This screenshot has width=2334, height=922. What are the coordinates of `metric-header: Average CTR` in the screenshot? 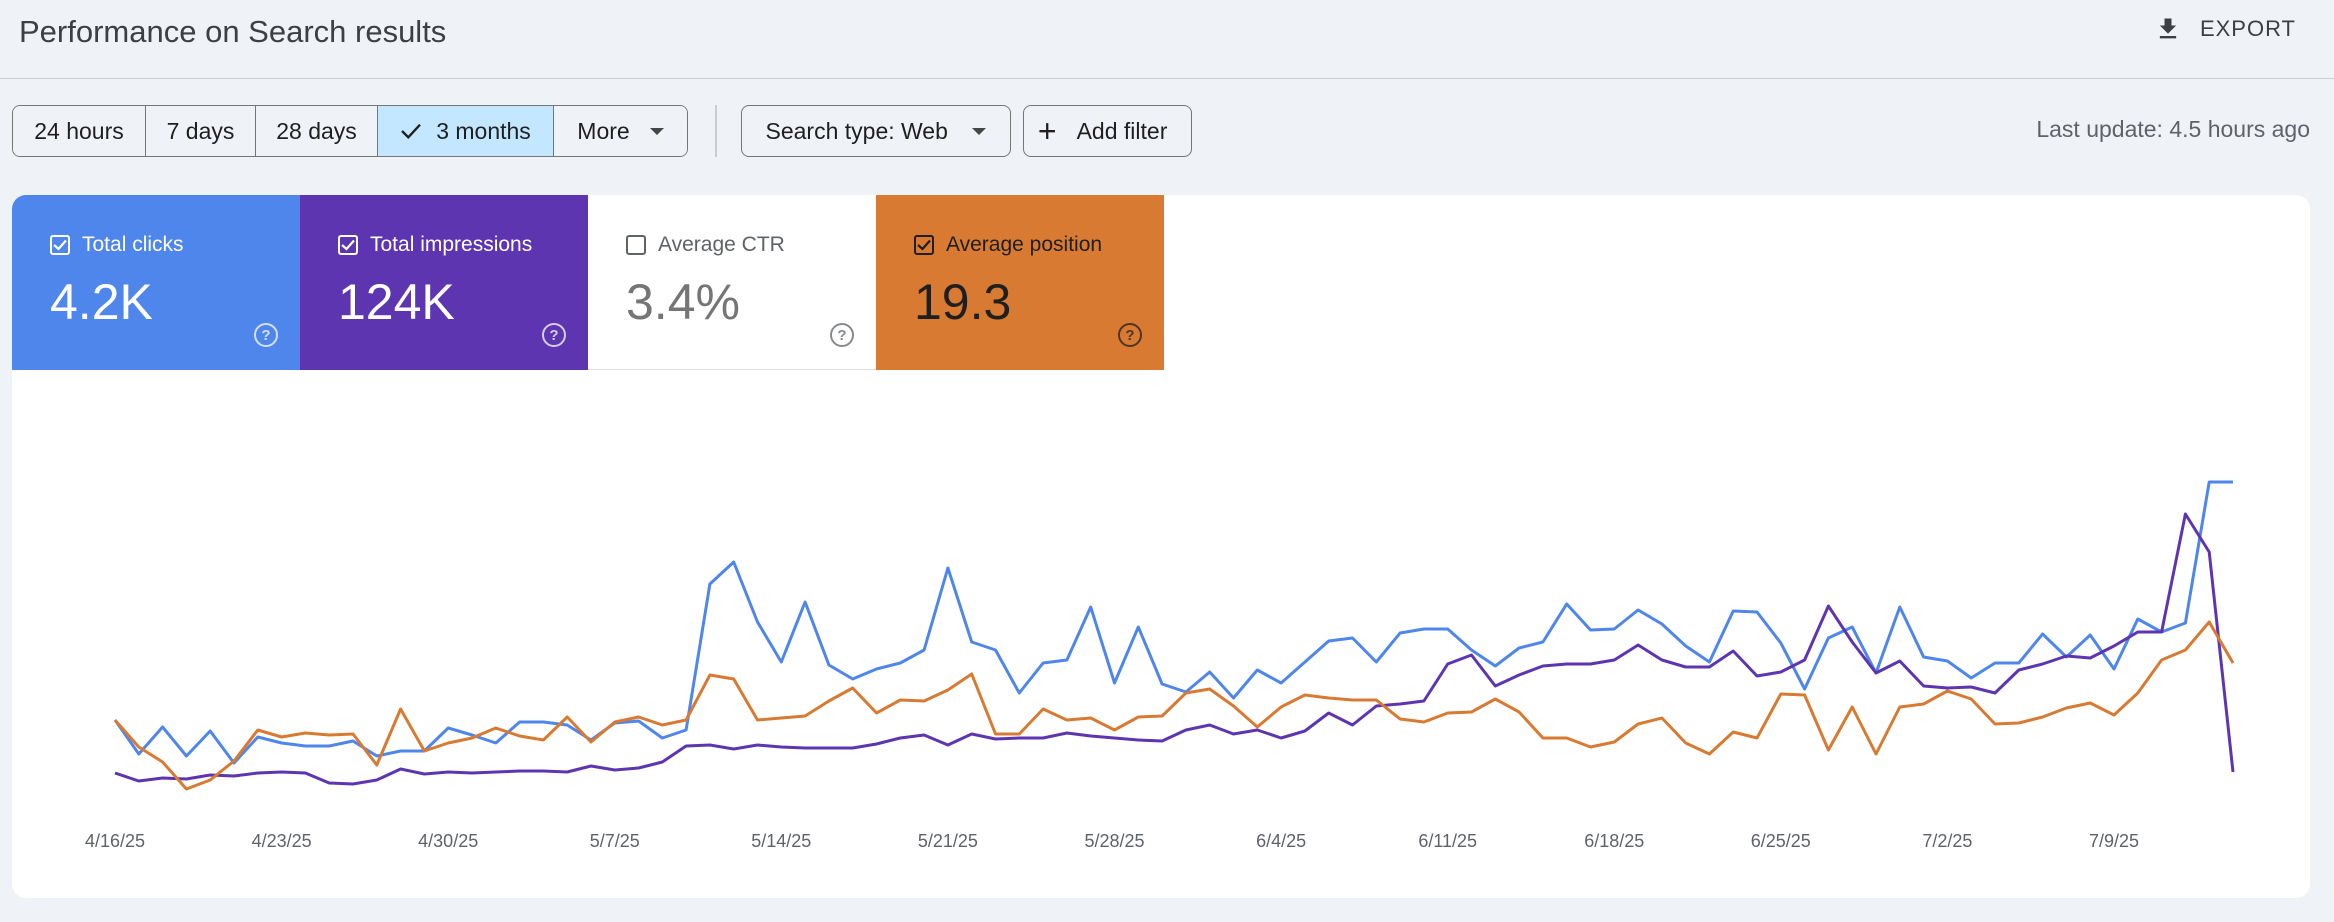 It's located at (705, 245).